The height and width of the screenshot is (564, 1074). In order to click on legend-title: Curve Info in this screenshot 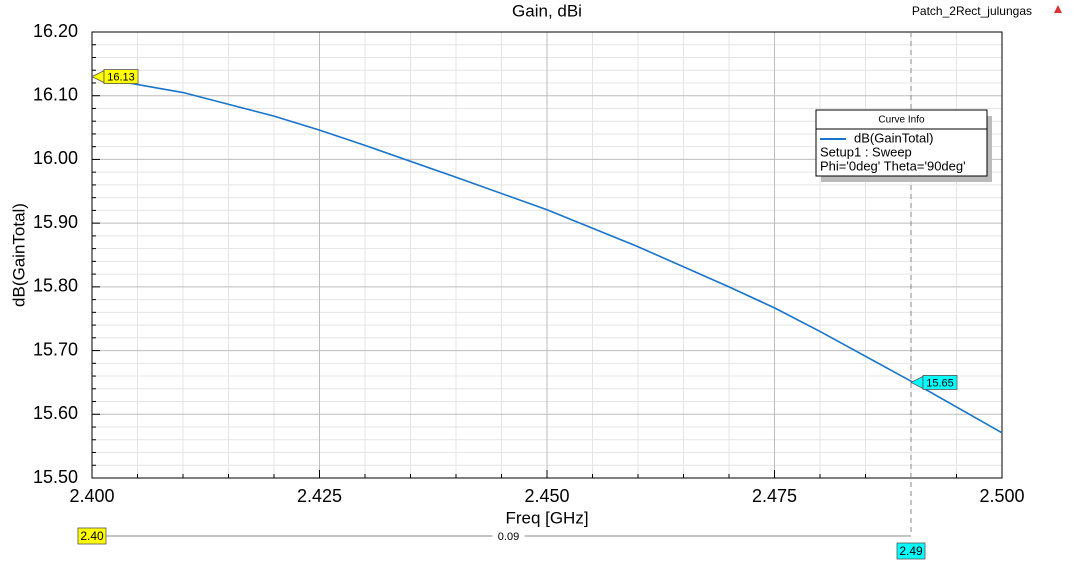, I will do `click(901, 120)`.